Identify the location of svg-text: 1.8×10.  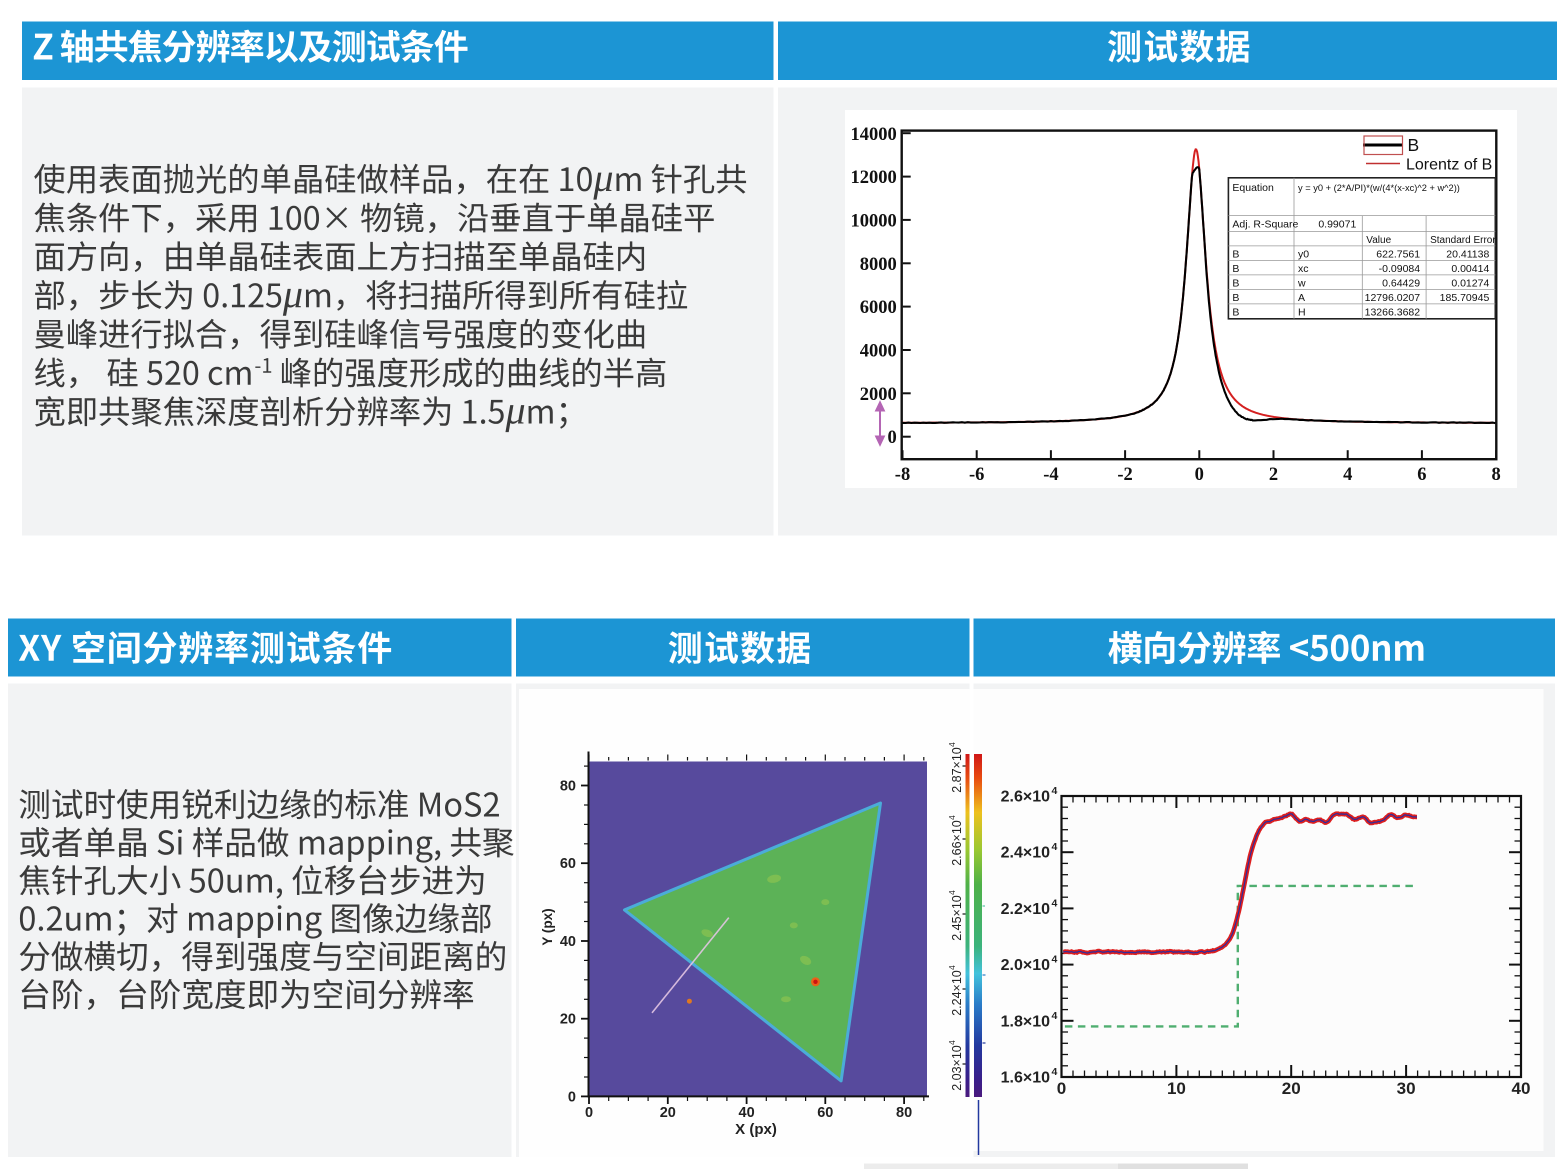
(1025, 1021).